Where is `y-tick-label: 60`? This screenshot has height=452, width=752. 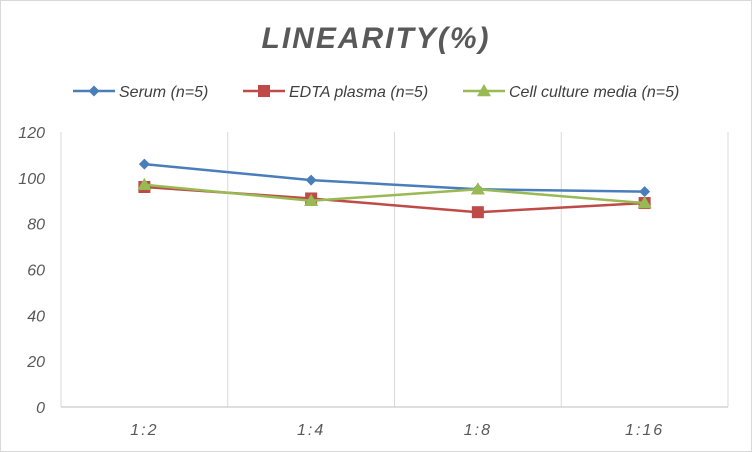
y-tick-label: 60 is located at coordinates (36, 271).